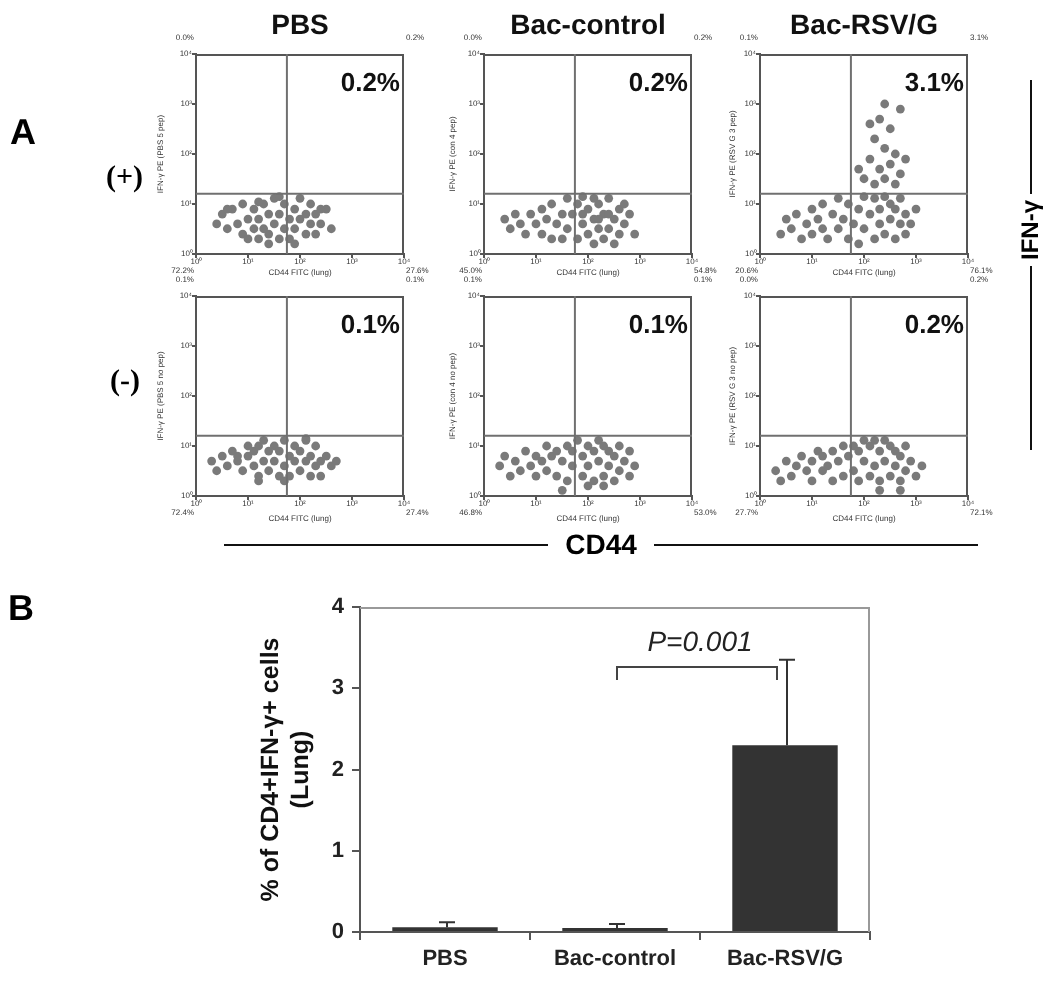  I want to click on y-axis-title: % of CD4+IFN-γ+ cells (Lung), so click(284, 769).